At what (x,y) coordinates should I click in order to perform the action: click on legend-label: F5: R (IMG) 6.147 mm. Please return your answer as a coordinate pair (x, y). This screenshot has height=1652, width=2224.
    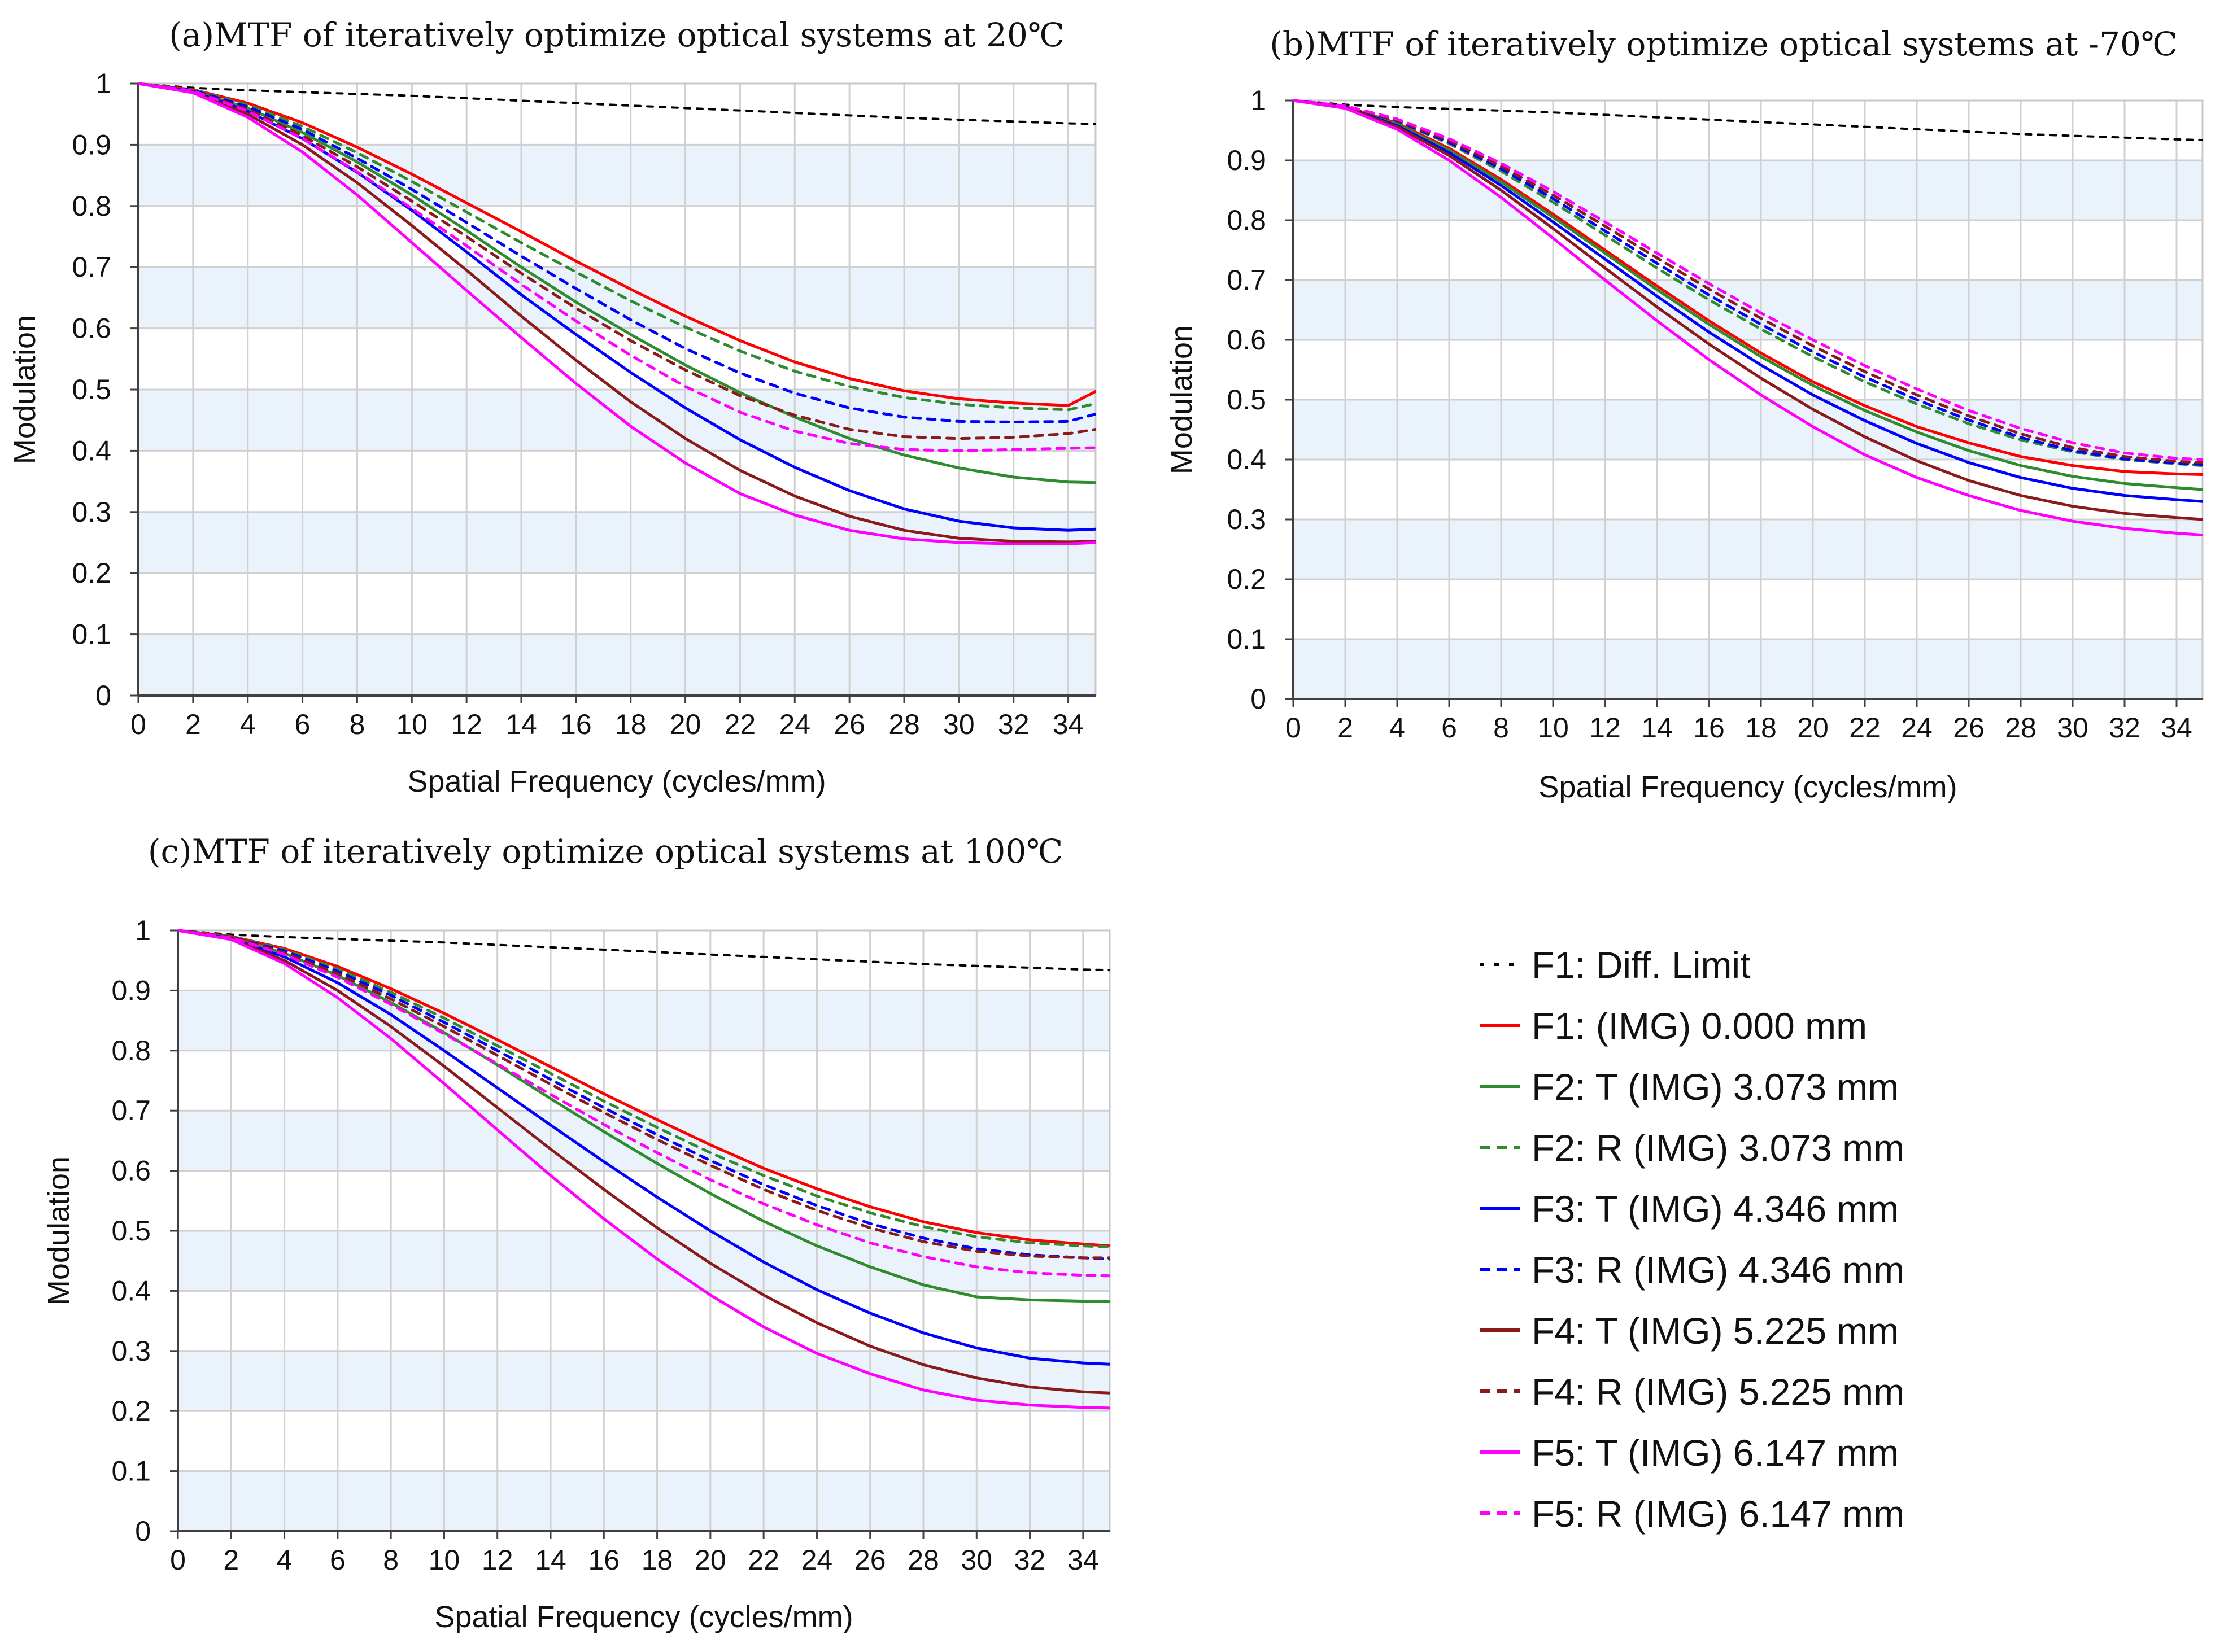
    Looking at the image, I should click on (1718, 1514).